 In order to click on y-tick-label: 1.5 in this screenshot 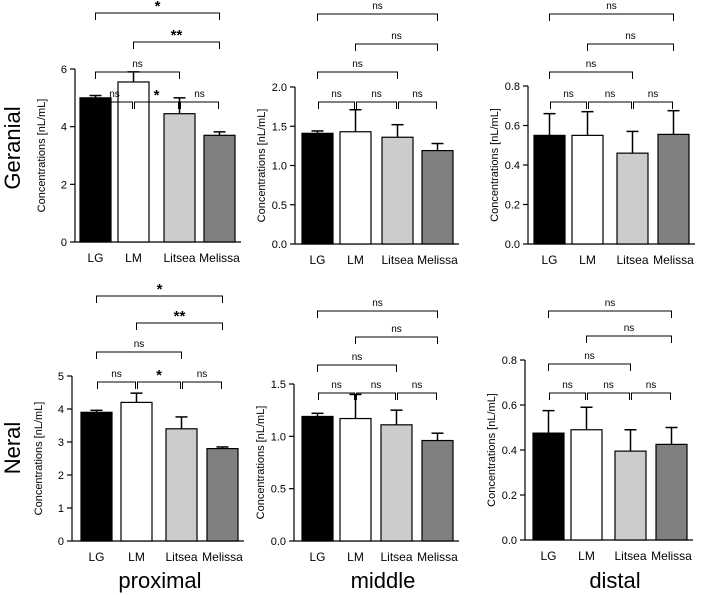, I will do `click(278, 385)`.